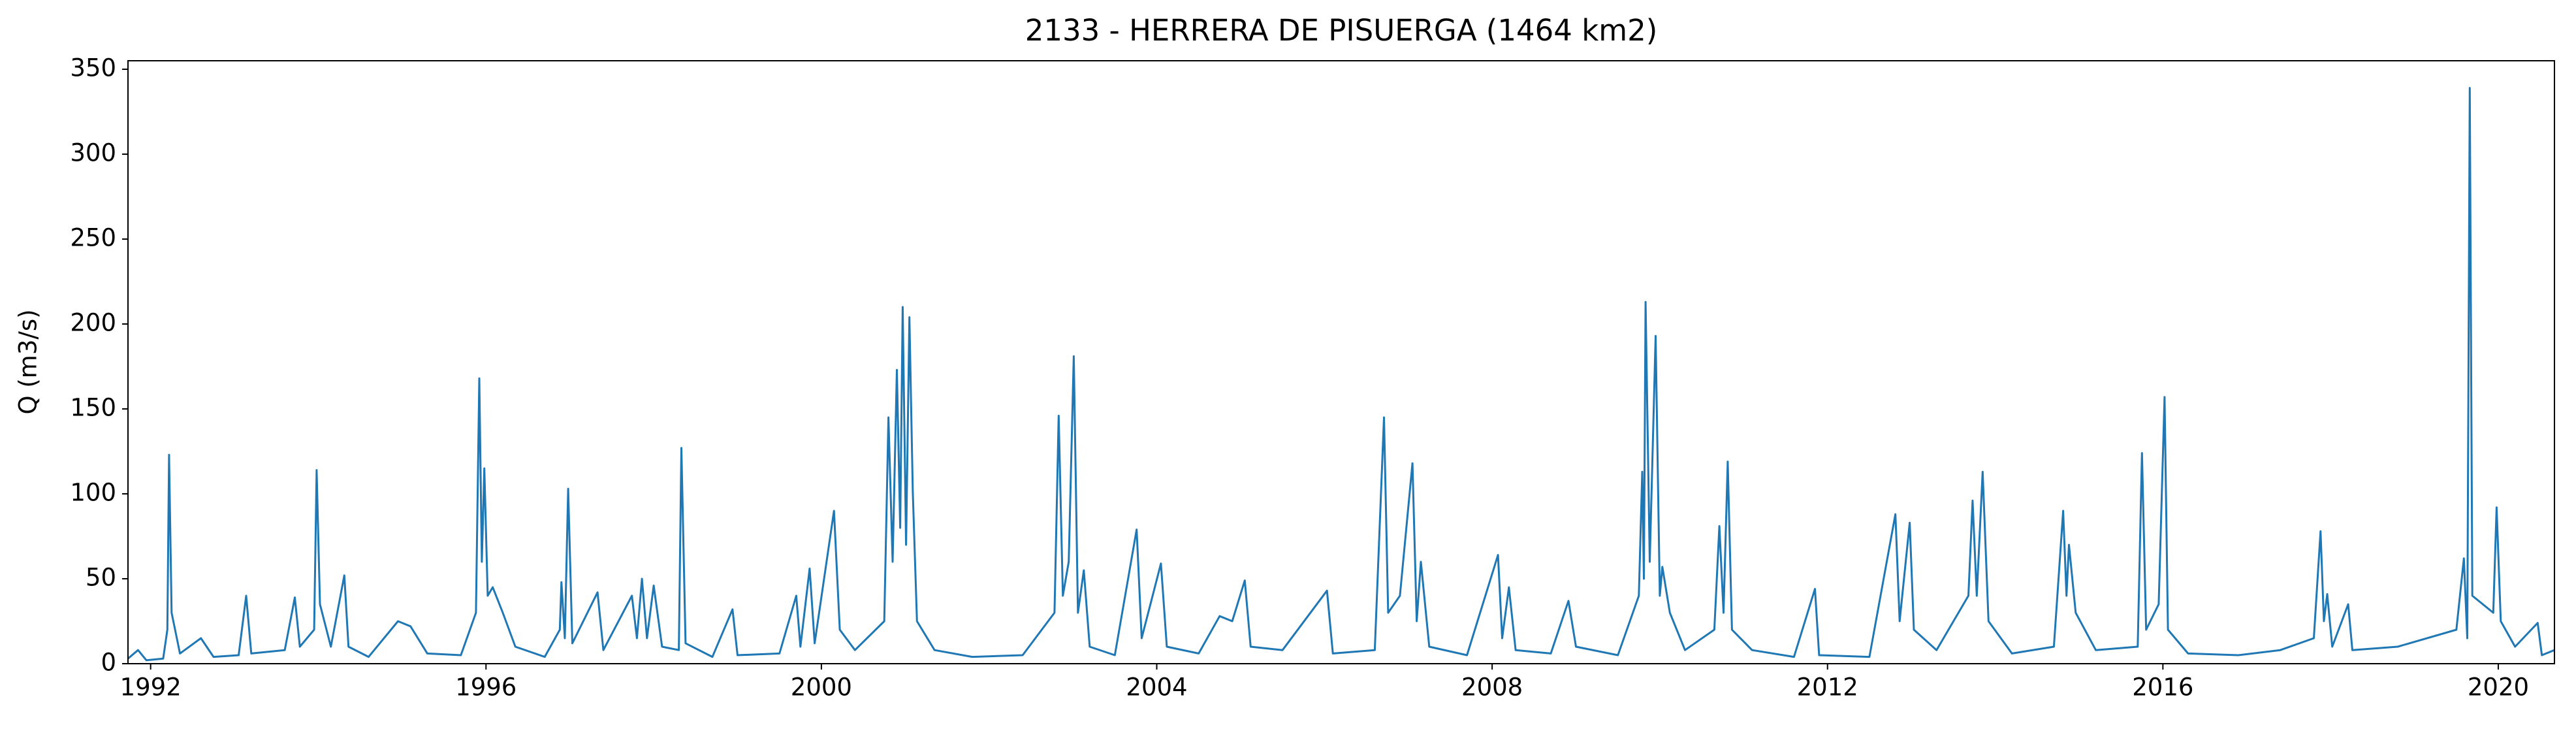 The width and height of the screenshot is (2576, 729). I want to click on x-tick-label: 2020, so click(2498, 687).